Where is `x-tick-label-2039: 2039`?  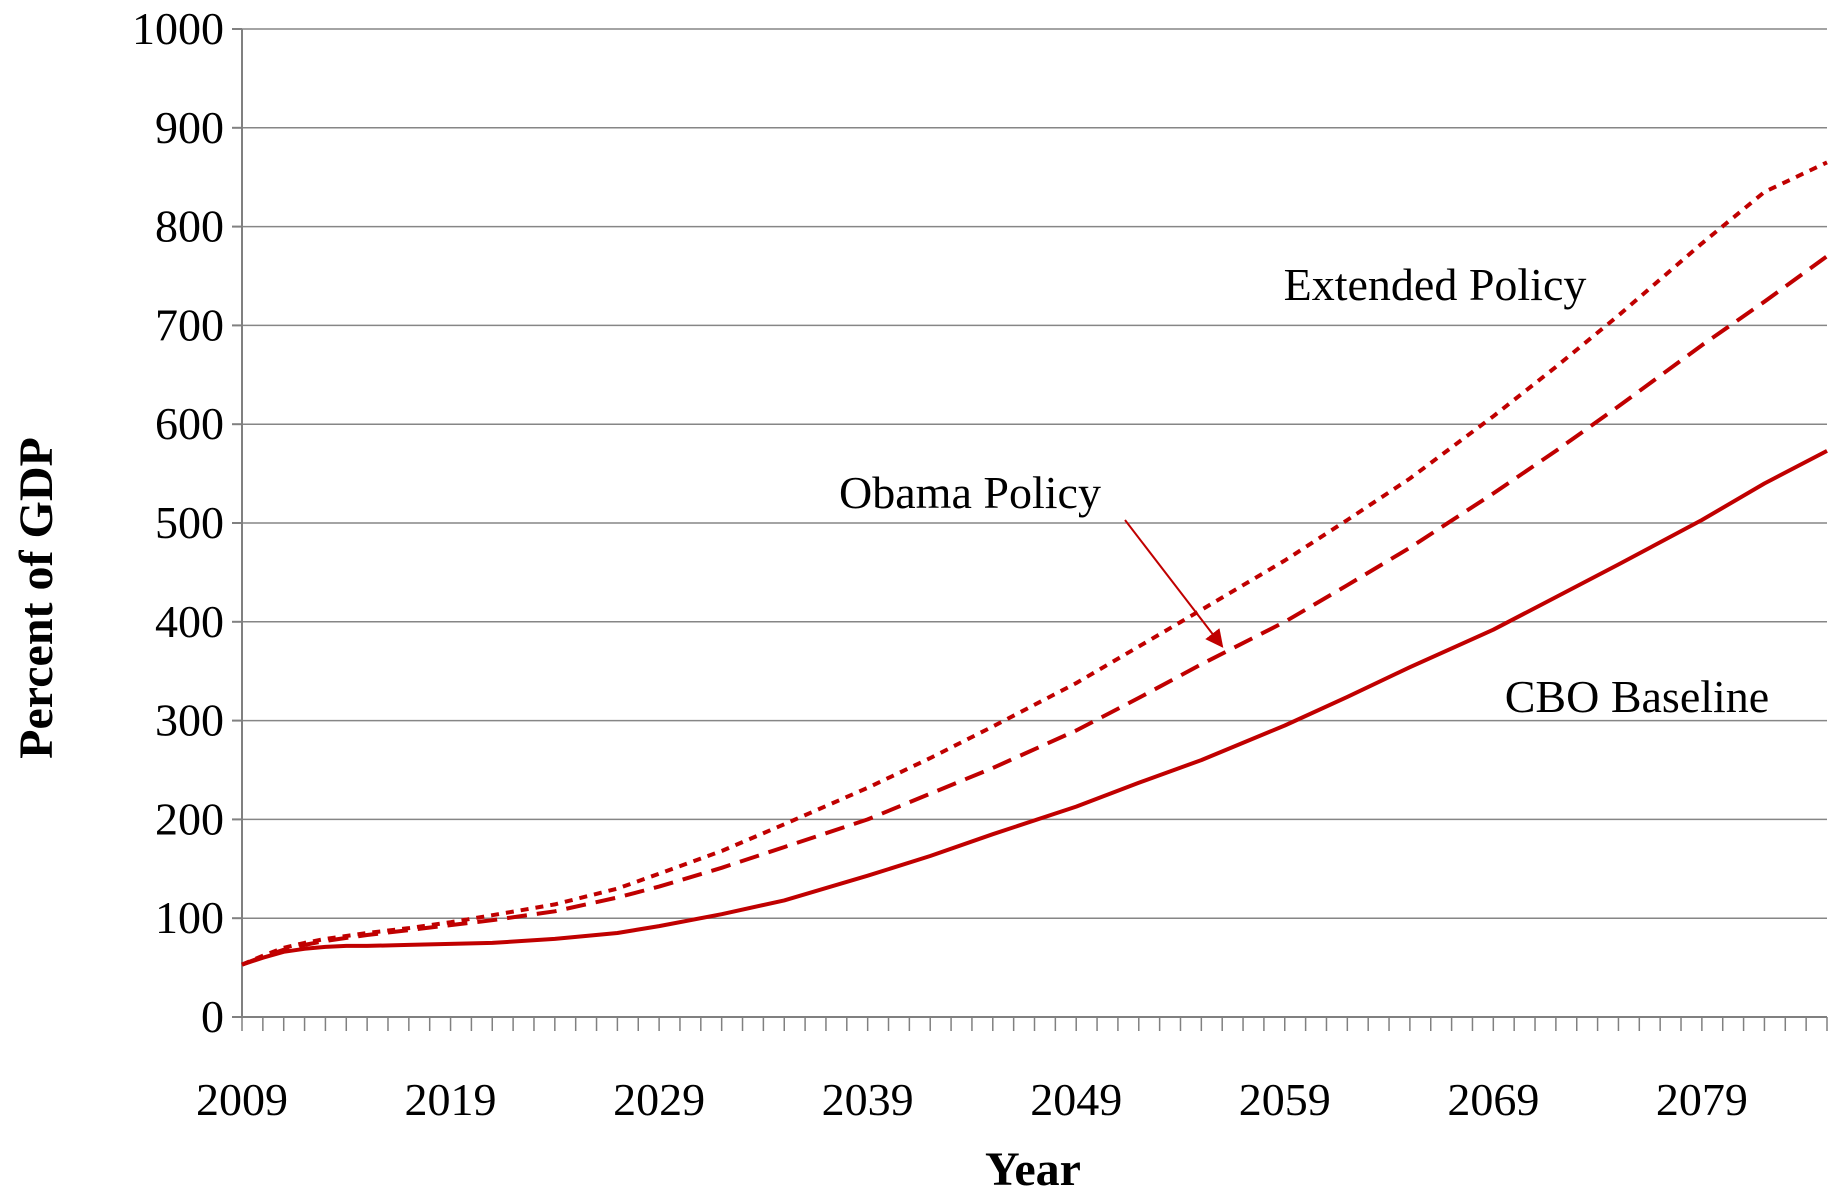
x-tick-label-2039: 2039 is located at coordinates (868, 1099).